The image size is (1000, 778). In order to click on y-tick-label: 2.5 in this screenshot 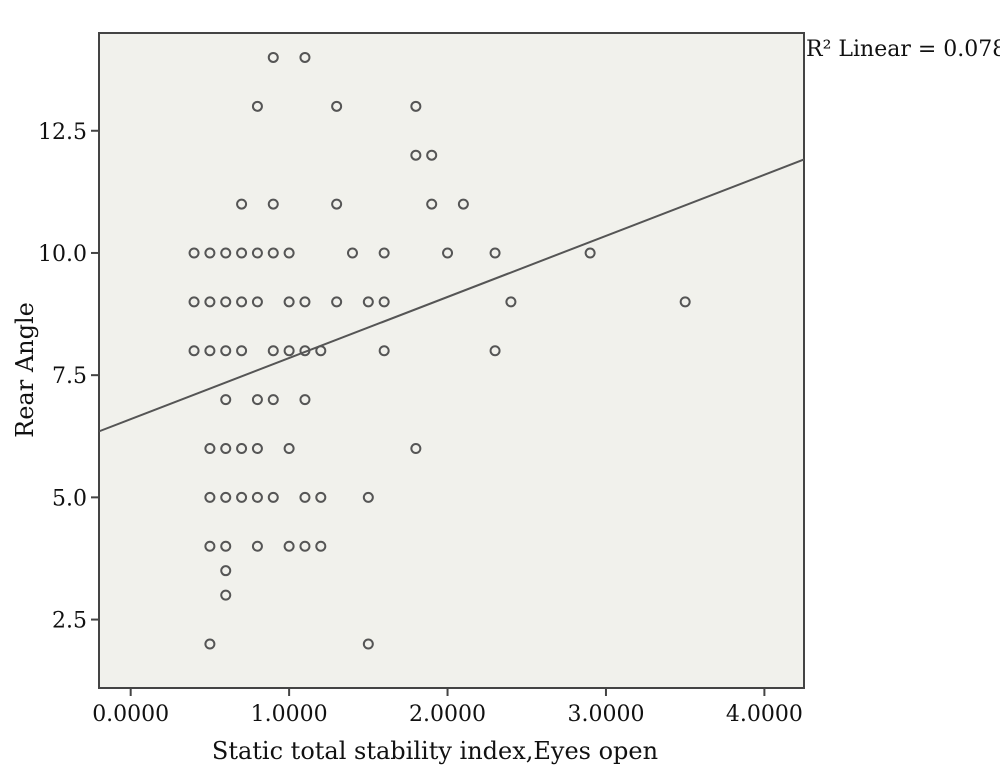, I will do `click(69, 621)`.